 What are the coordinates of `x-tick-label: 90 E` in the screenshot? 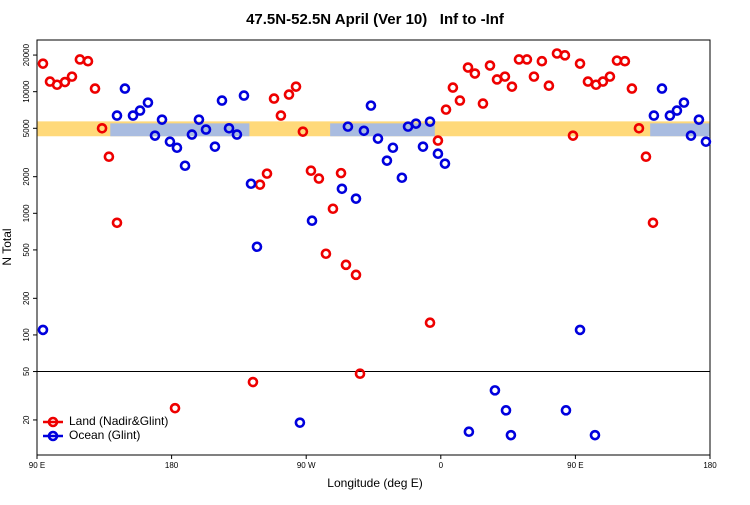 It's located at (575, 465).